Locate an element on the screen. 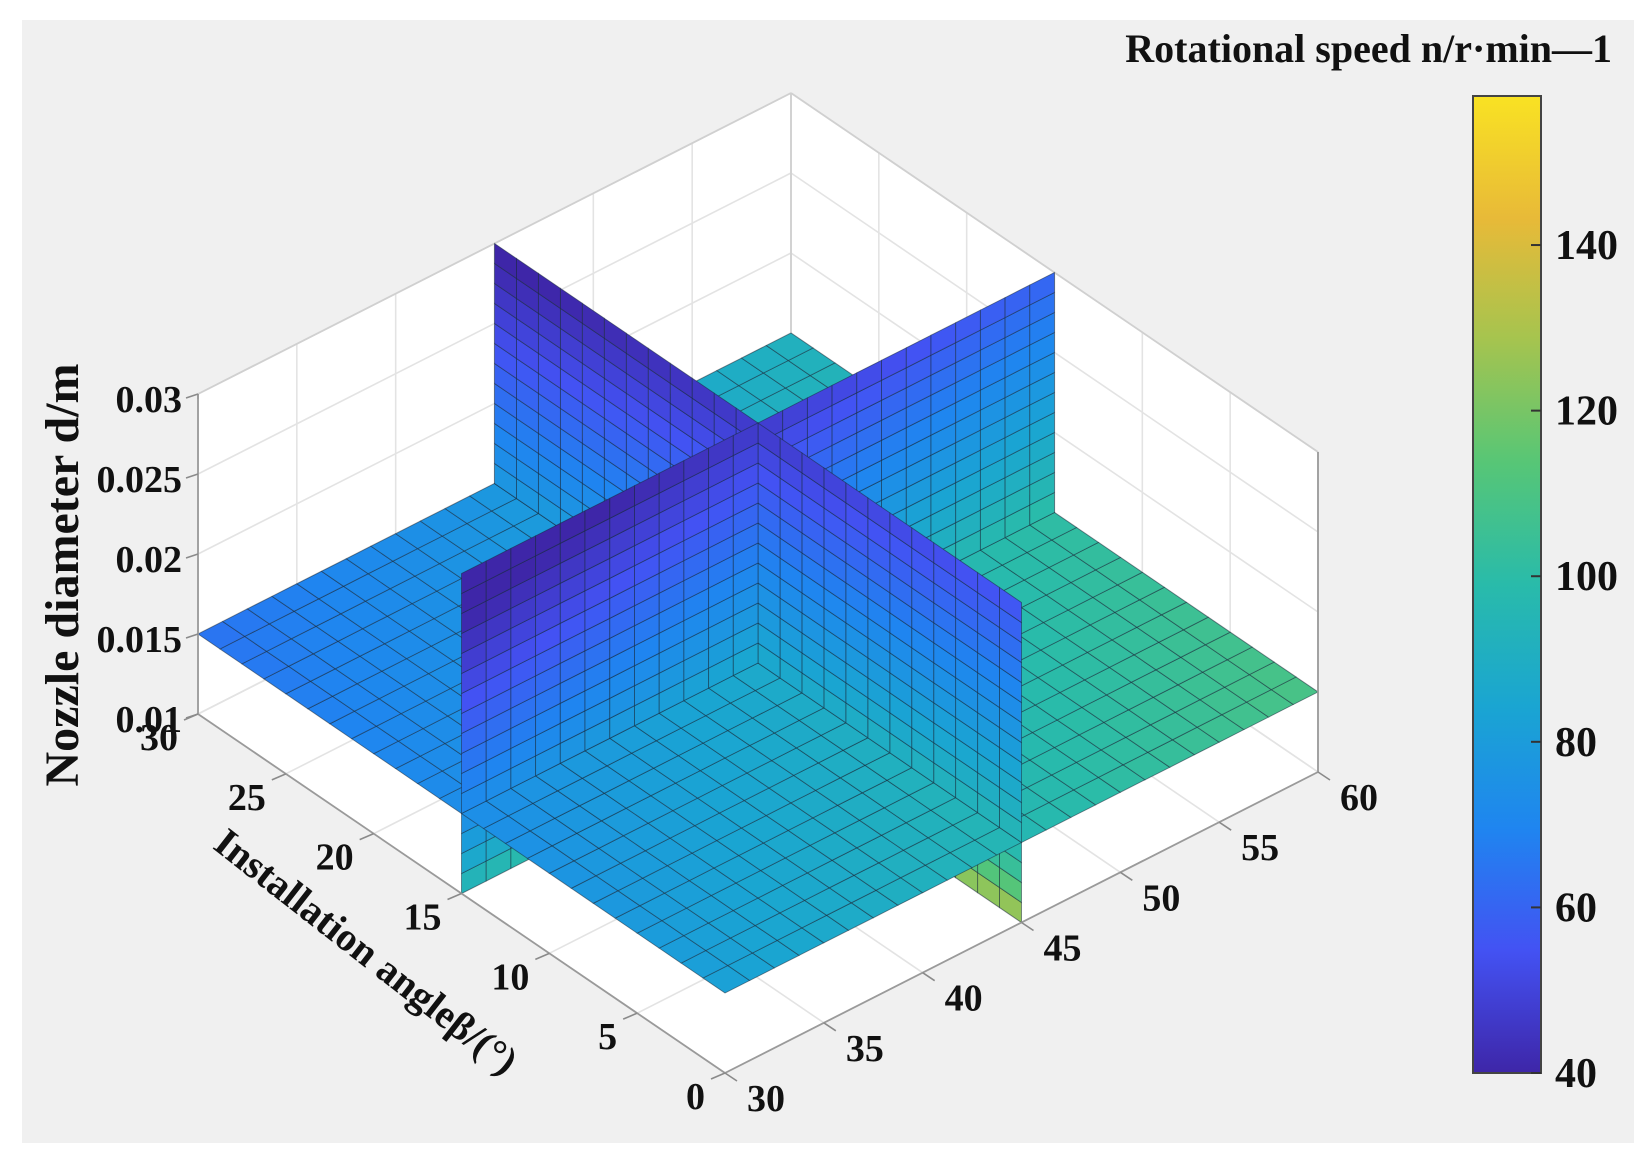 The width and height of the screenshot is (1647, 1167). y-tick-label: 20 is located at coordinates (335, 858).